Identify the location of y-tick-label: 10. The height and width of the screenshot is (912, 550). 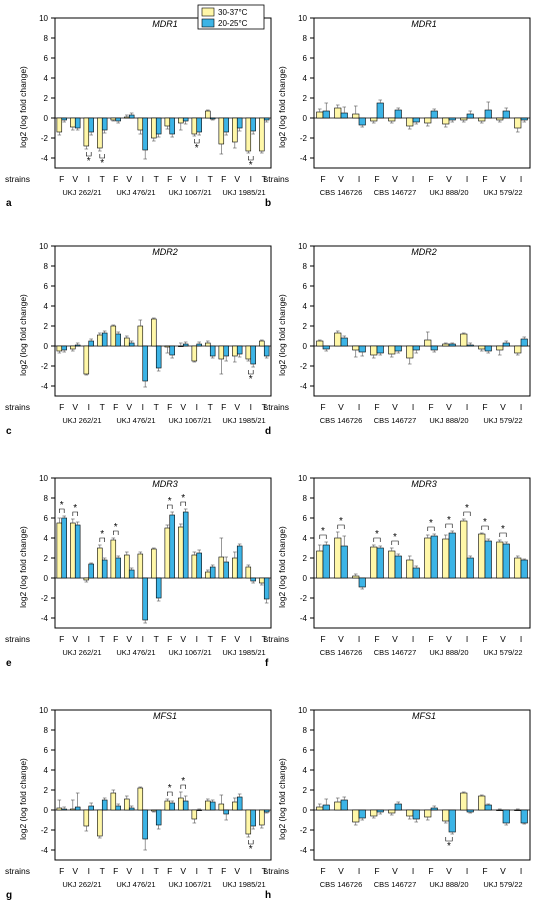
(302, 478).